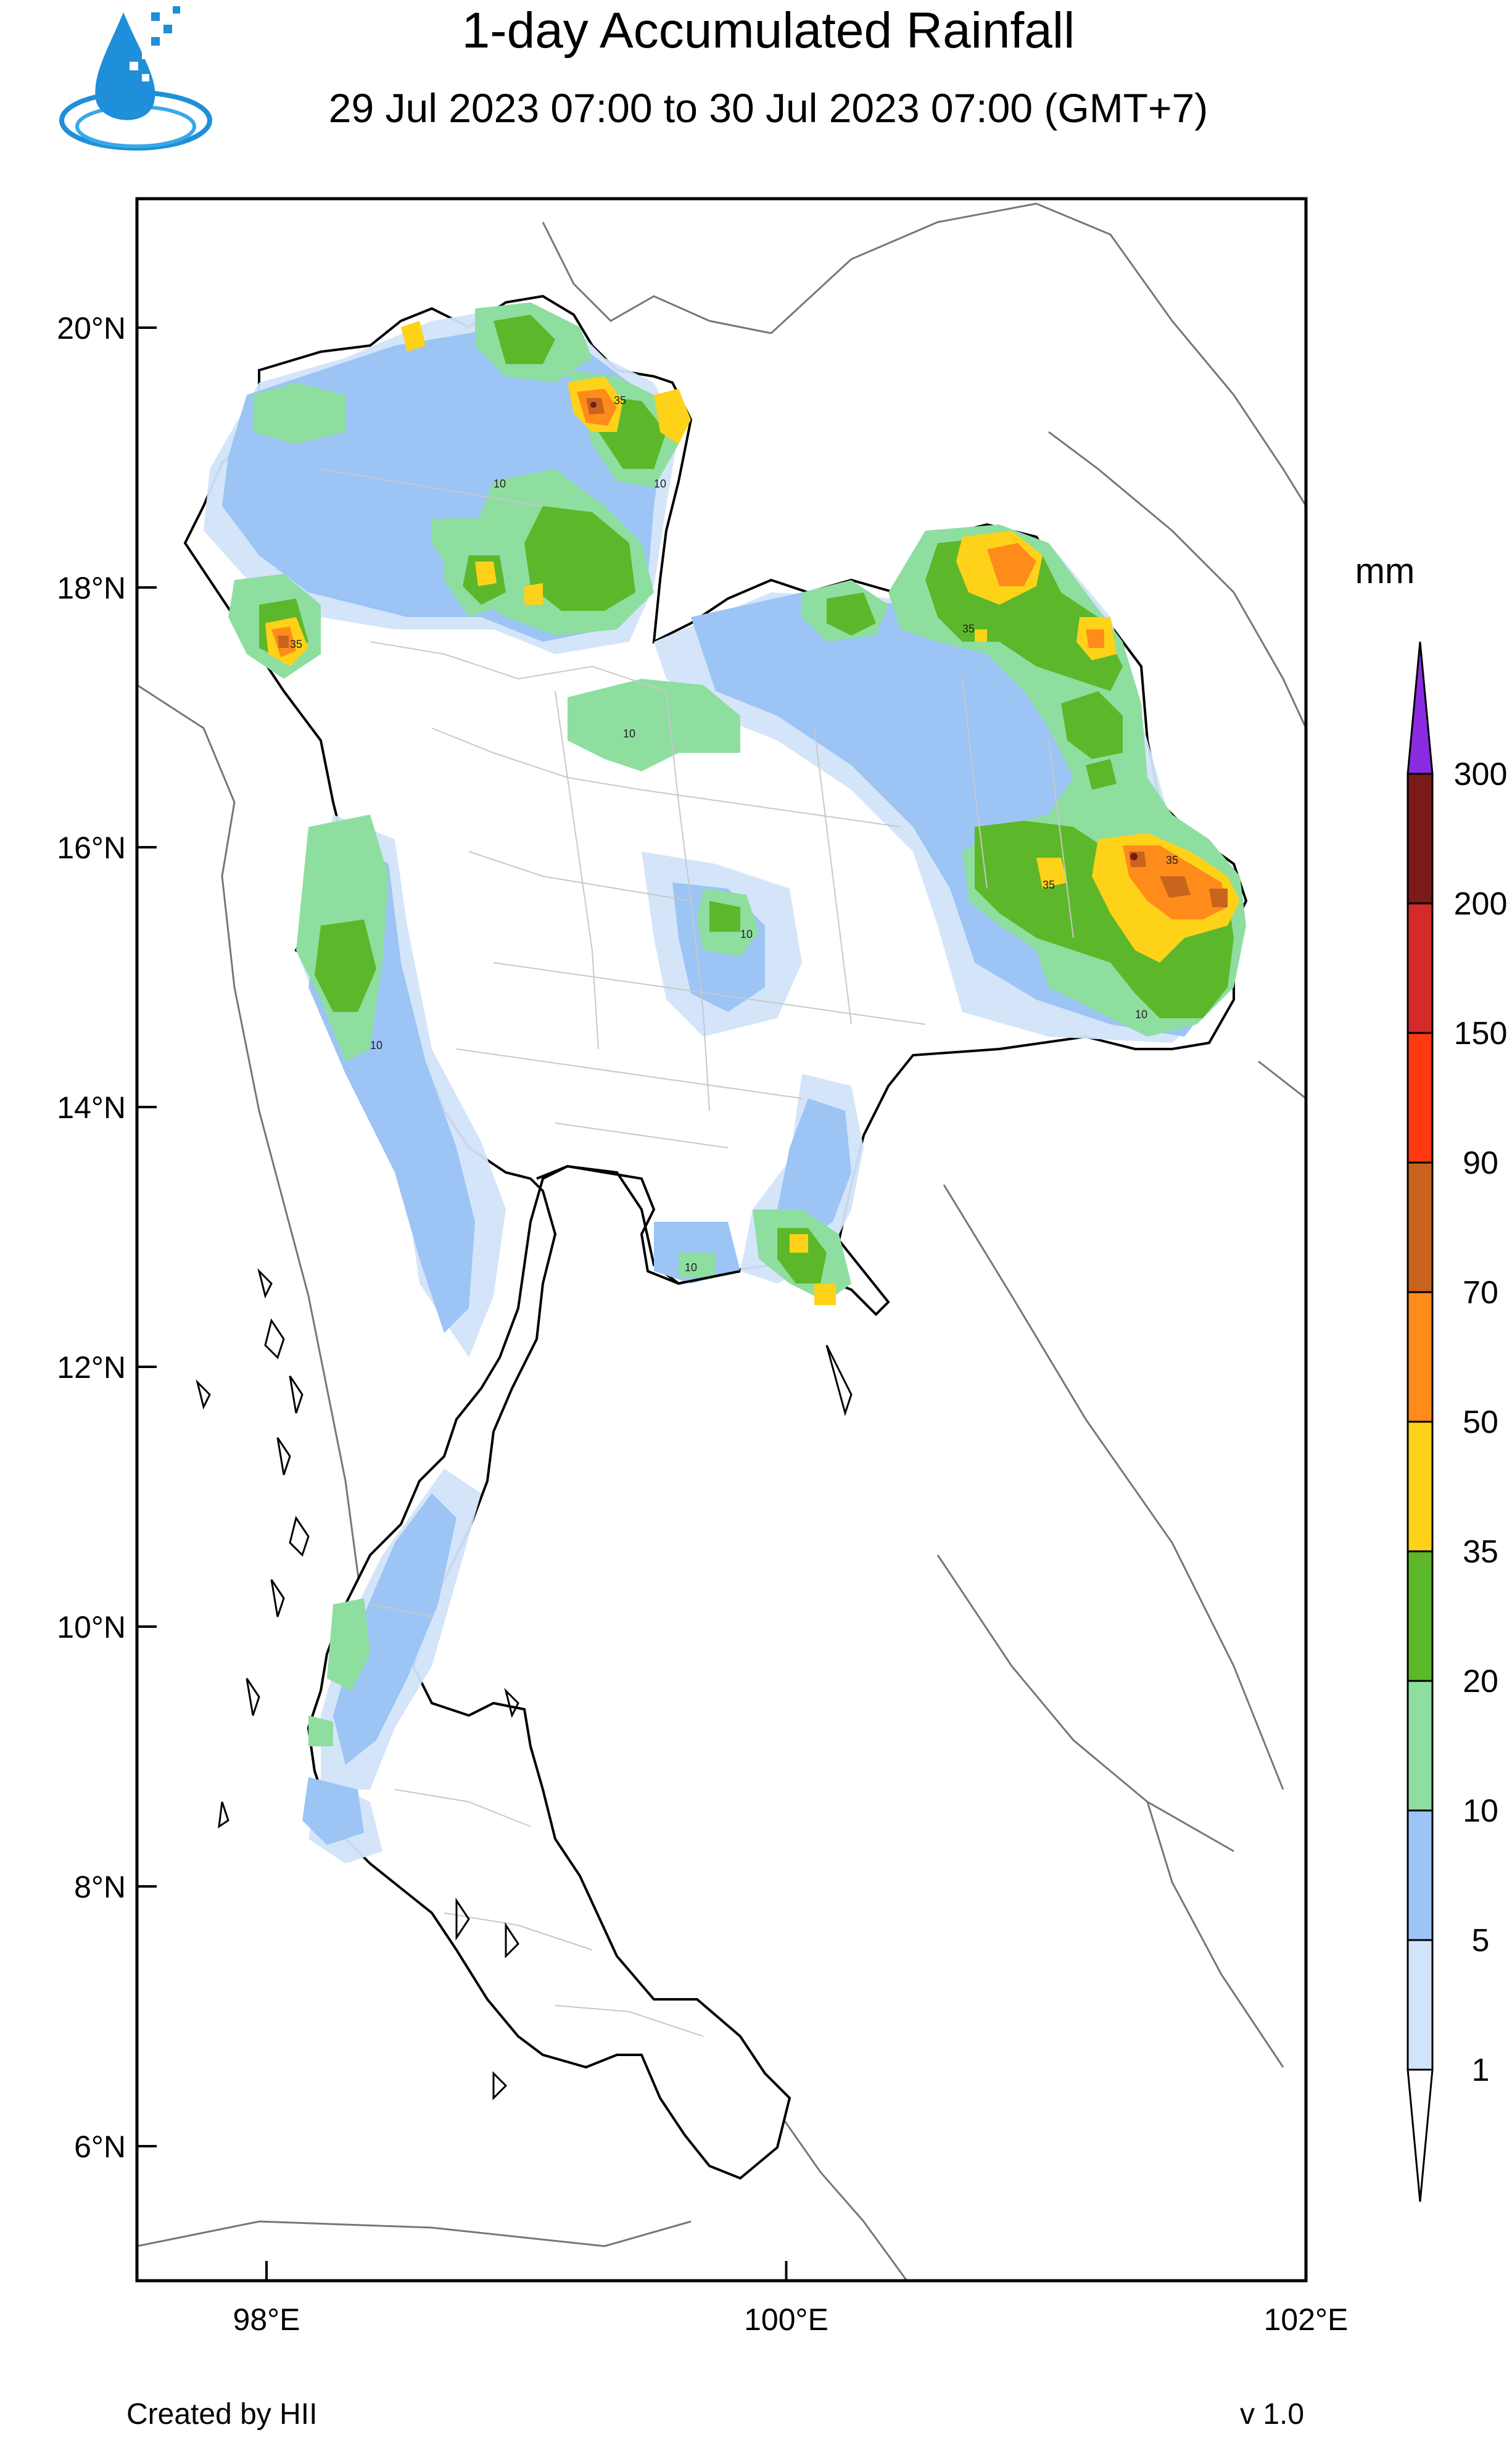  I want to click on lat-tick-label: 18°N, so click(91, 588).